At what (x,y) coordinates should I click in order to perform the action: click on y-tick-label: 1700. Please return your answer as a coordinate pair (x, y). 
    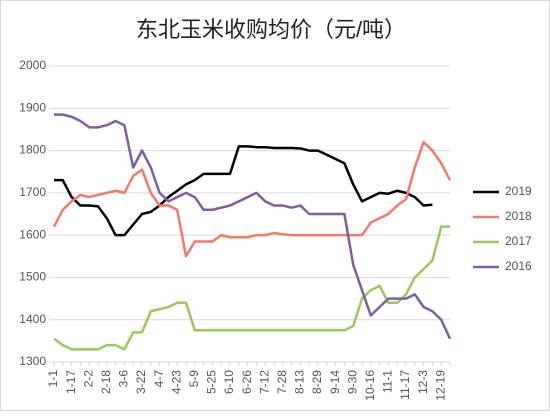
    Looking at the image, I should click on (32, 192).